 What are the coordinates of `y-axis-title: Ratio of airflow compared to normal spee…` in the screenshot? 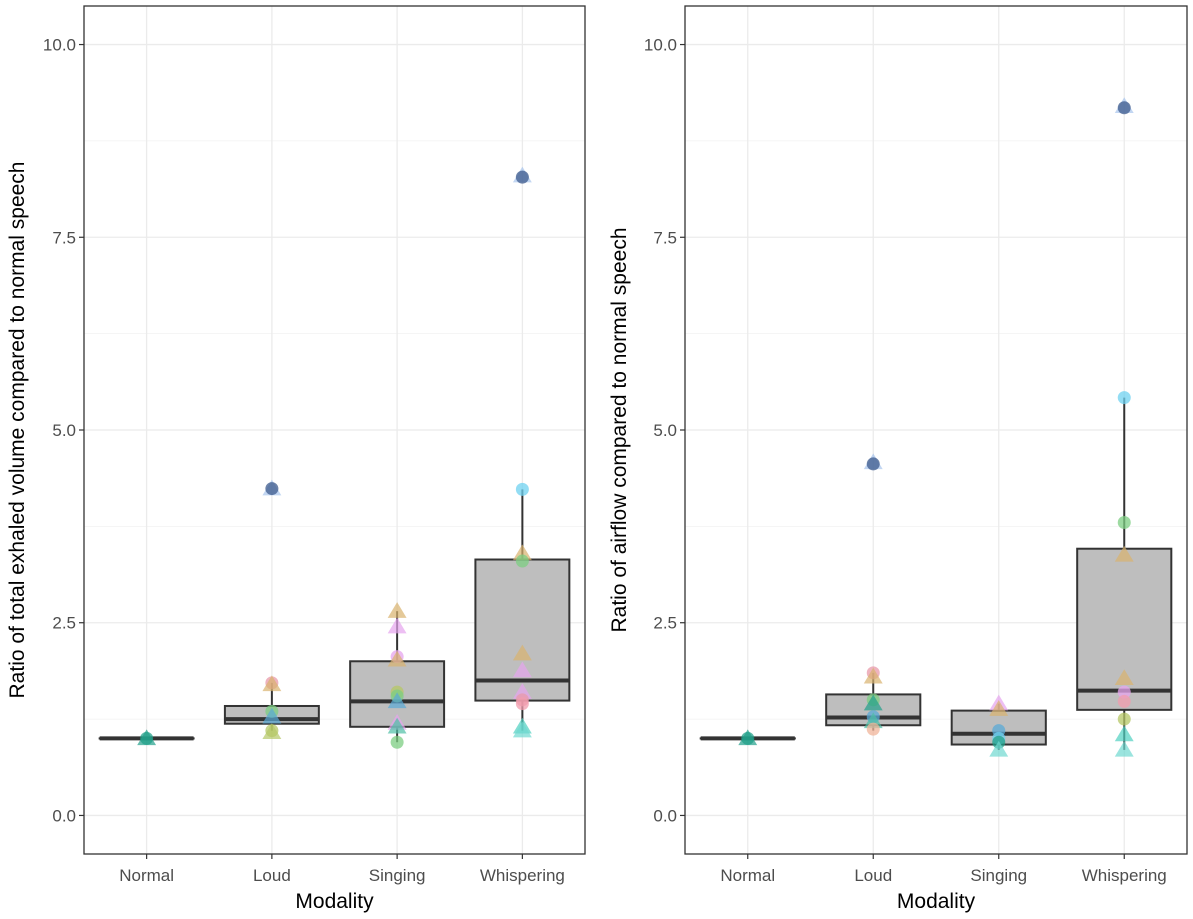 It's located at (619, 429).